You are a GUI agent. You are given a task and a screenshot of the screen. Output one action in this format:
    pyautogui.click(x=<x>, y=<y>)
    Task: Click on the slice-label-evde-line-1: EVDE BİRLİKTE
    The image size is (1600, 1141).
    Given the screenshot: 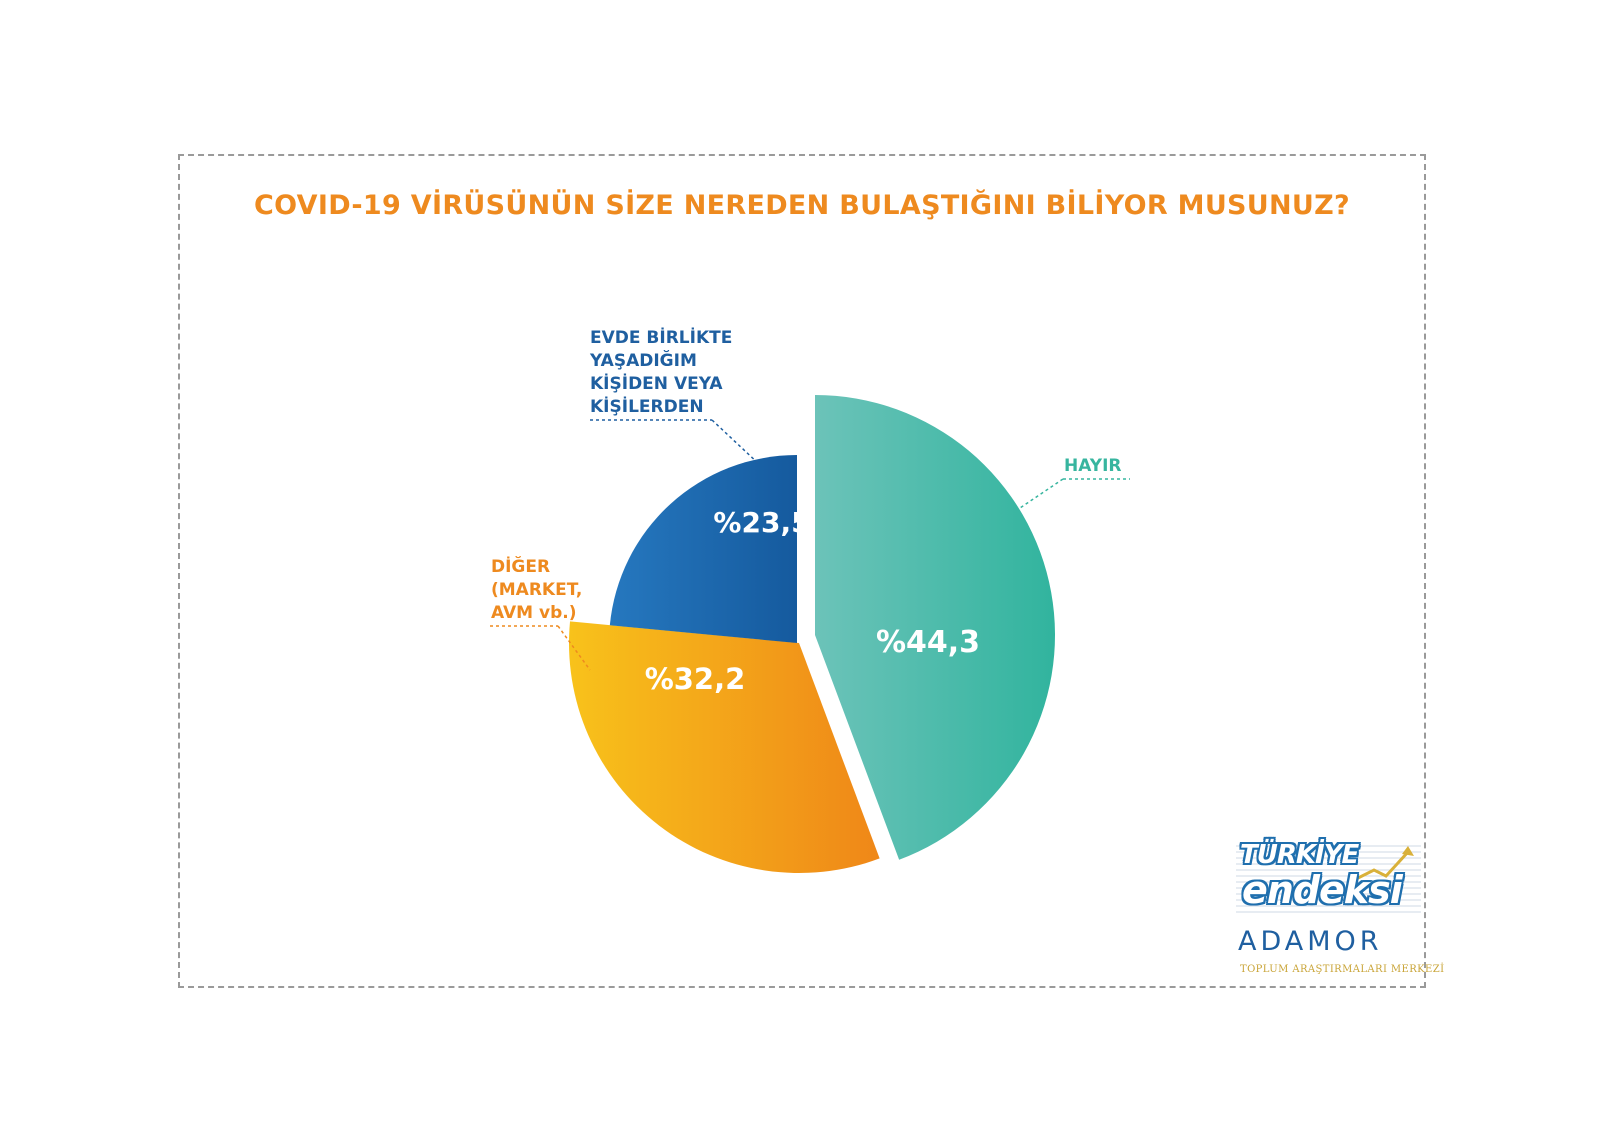 What is the action you would take?
    pyautogui.click(x=661, y=337)
    